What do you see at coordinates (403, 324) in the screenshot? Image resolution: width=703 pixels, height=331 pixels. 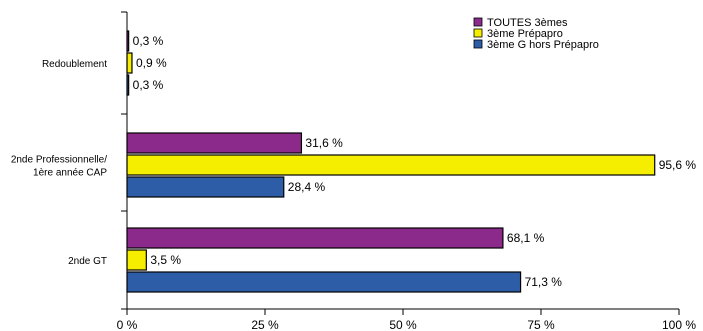 I see `x-tick-label: 50 %` at bounding box center [403, 324].